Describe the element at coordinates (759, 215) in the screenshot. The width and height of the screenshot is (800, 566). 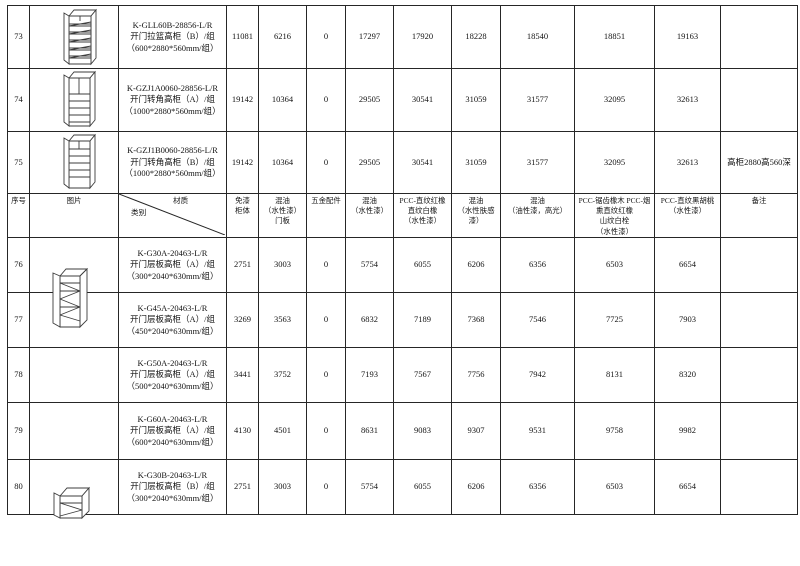
I see `header-remark: 备注` at that location.